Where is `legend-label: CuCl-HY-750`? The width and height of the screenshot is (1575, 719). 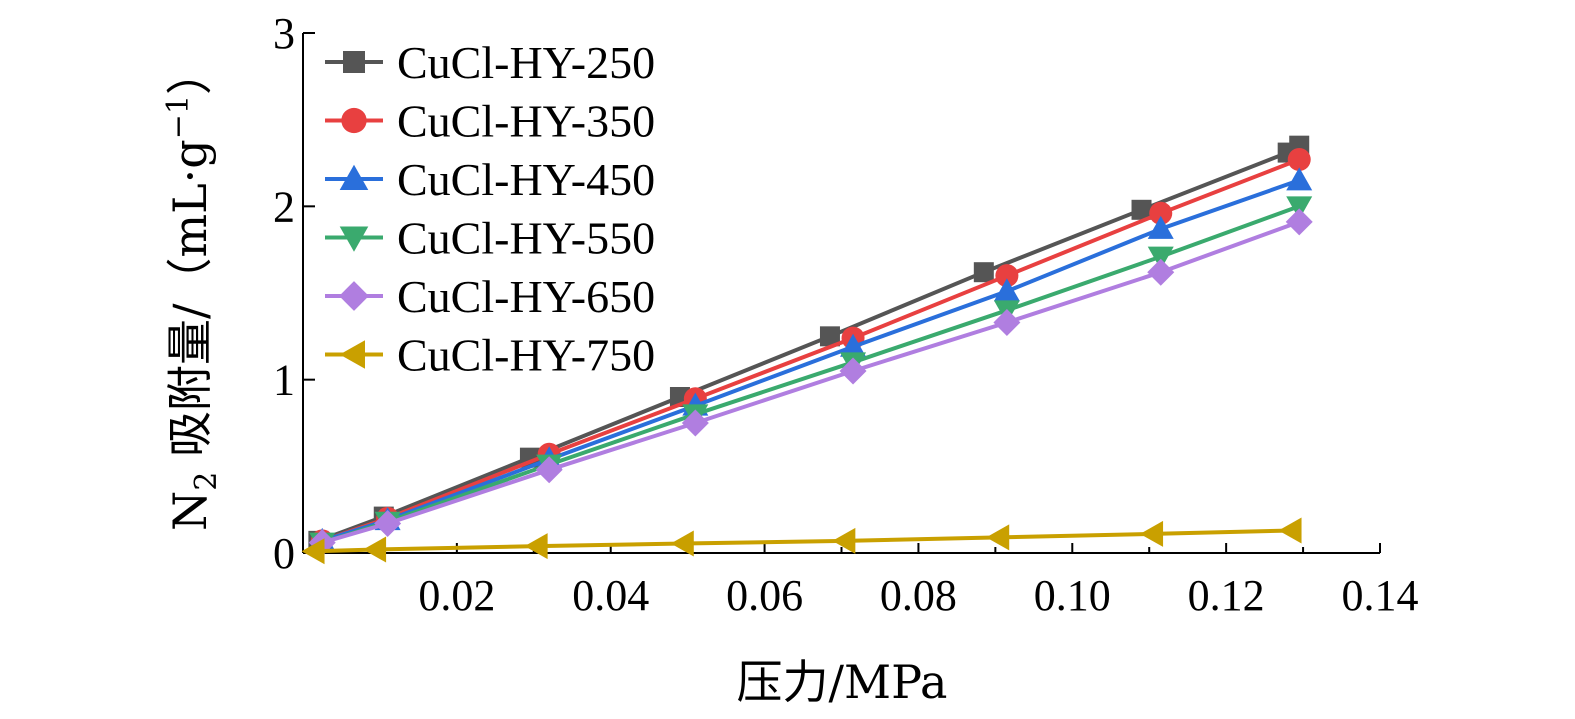 legend-label: CuCl-HY-750 is located at coordinates (526, 355).